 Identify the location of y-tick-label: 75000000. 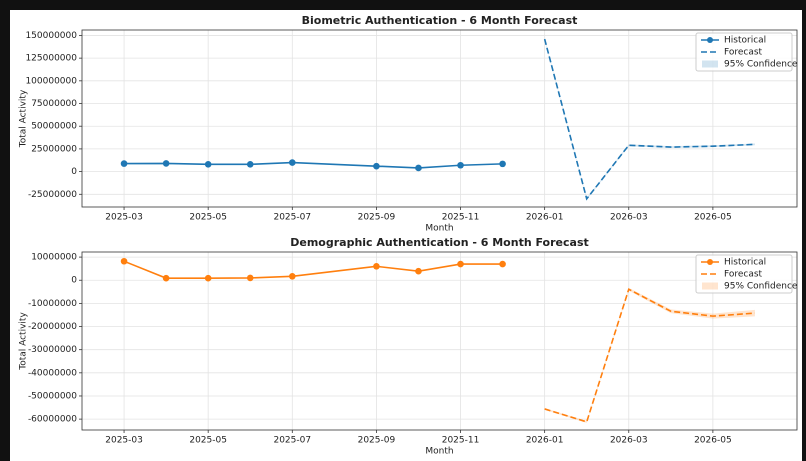
(54, 104).